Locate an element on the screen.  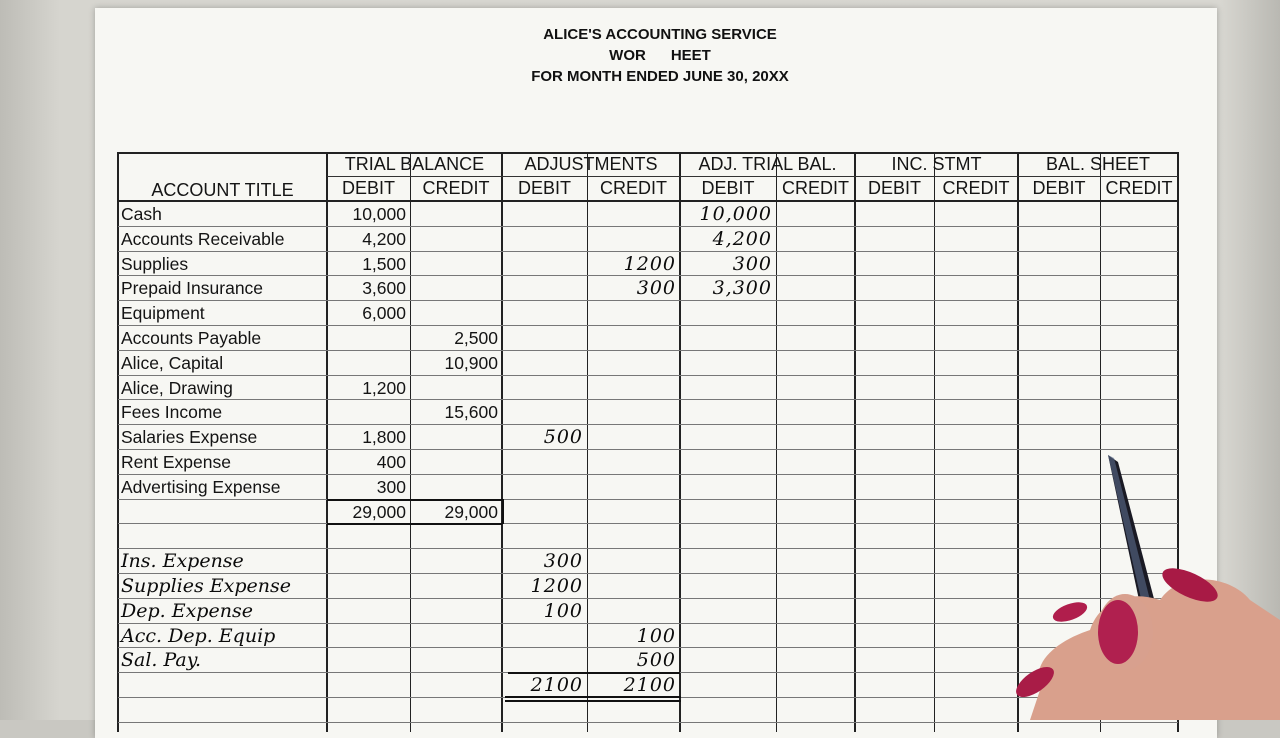
tb-debit-amount: 400 is located at coordinates (391, 462).